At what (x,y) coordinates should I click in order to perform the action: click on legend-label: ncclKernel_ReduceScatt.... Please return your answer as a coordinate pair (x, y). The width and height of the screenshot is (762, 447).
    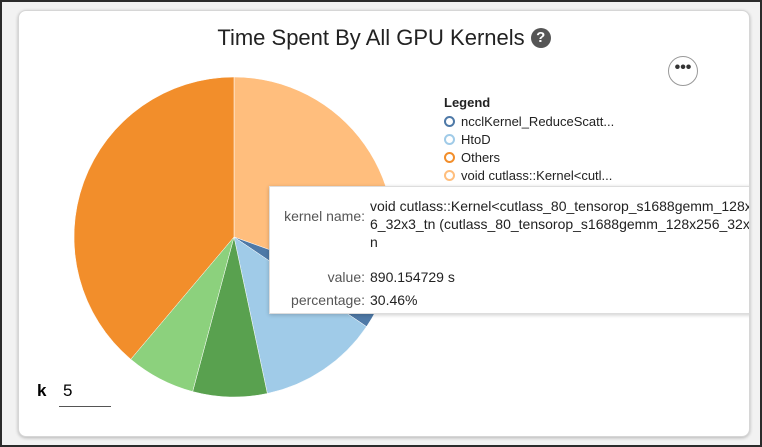
    Looking at the image, I should click on (538, 121).